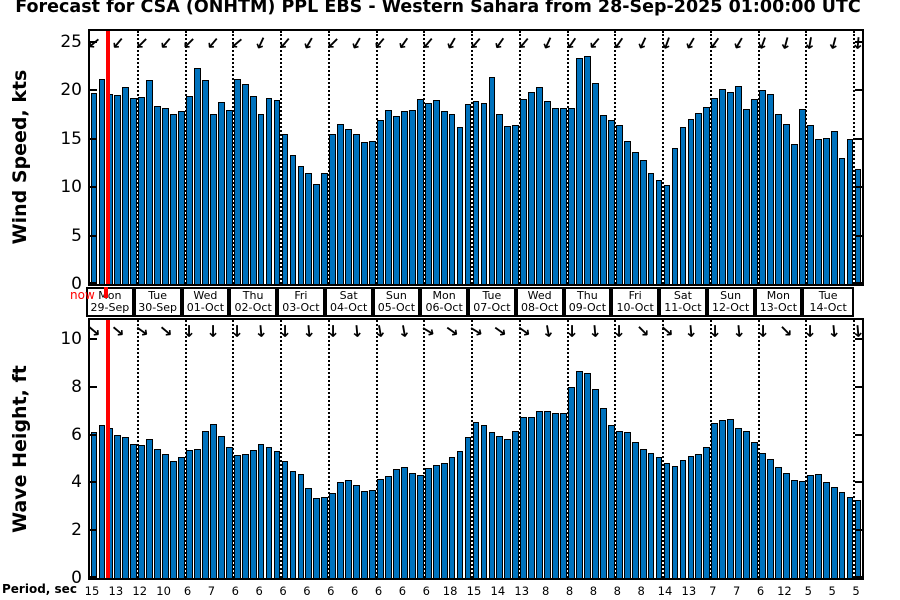 The height and width of the screenshot is (600, 900). I want to click on date-box: Tue 07-Oct, so click(494, 302).